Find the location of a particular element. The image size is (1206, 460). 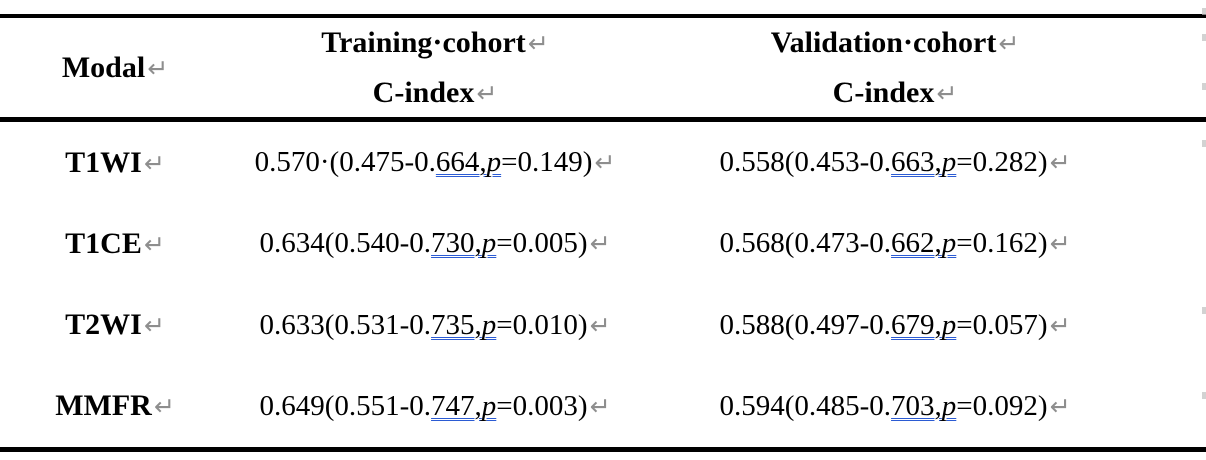

value-suffix: =0.003) is located at coordinates (542, 405).